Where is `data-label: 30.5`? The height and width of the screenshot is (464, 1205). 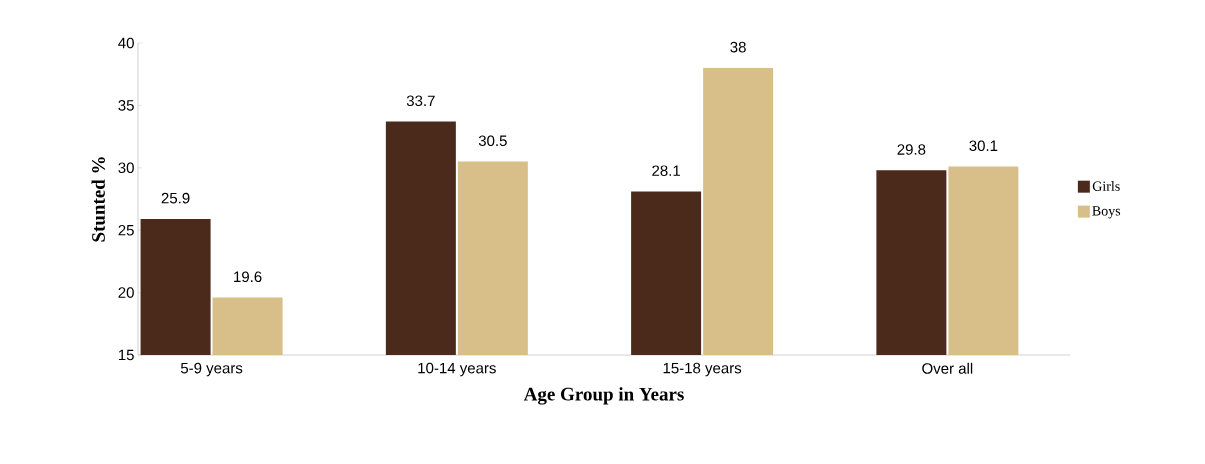 data-label: 30.5 is located at coordinates (492, 141).